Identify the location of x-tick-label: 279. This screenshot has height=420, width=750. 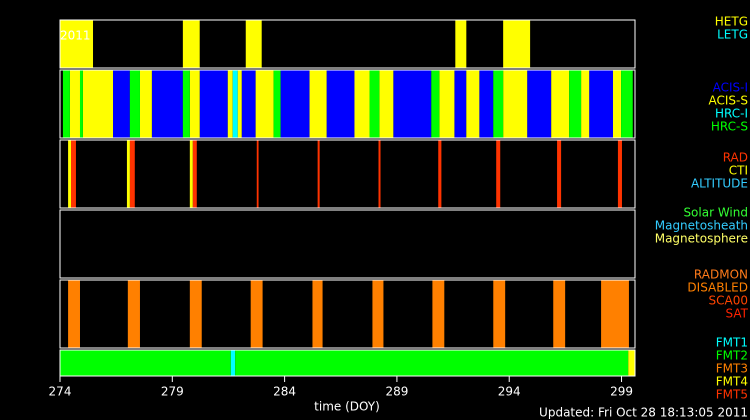
(172, 392).